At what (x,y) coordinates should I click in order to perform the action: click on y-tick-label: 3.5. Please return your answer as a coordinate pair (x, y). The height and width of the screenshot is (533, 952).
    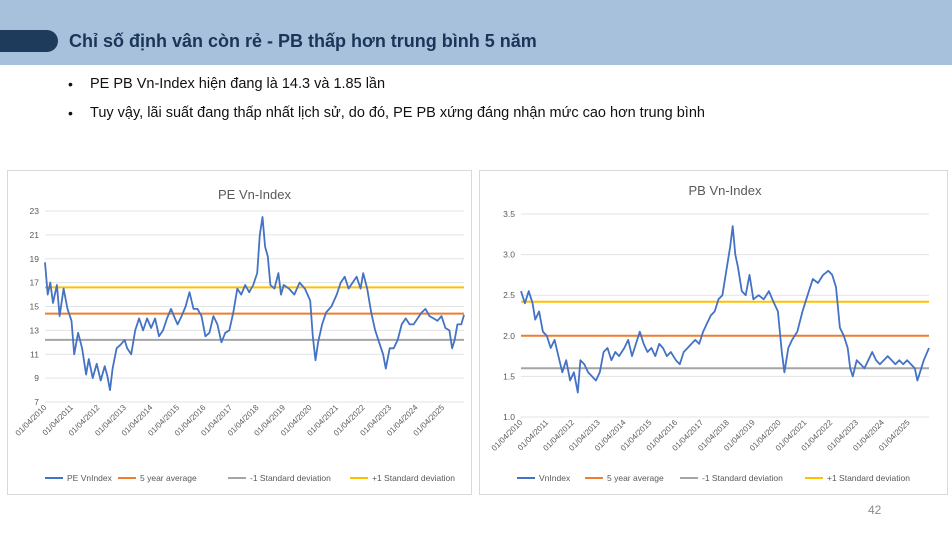
    Looking at the image, I should click on (509, 214).